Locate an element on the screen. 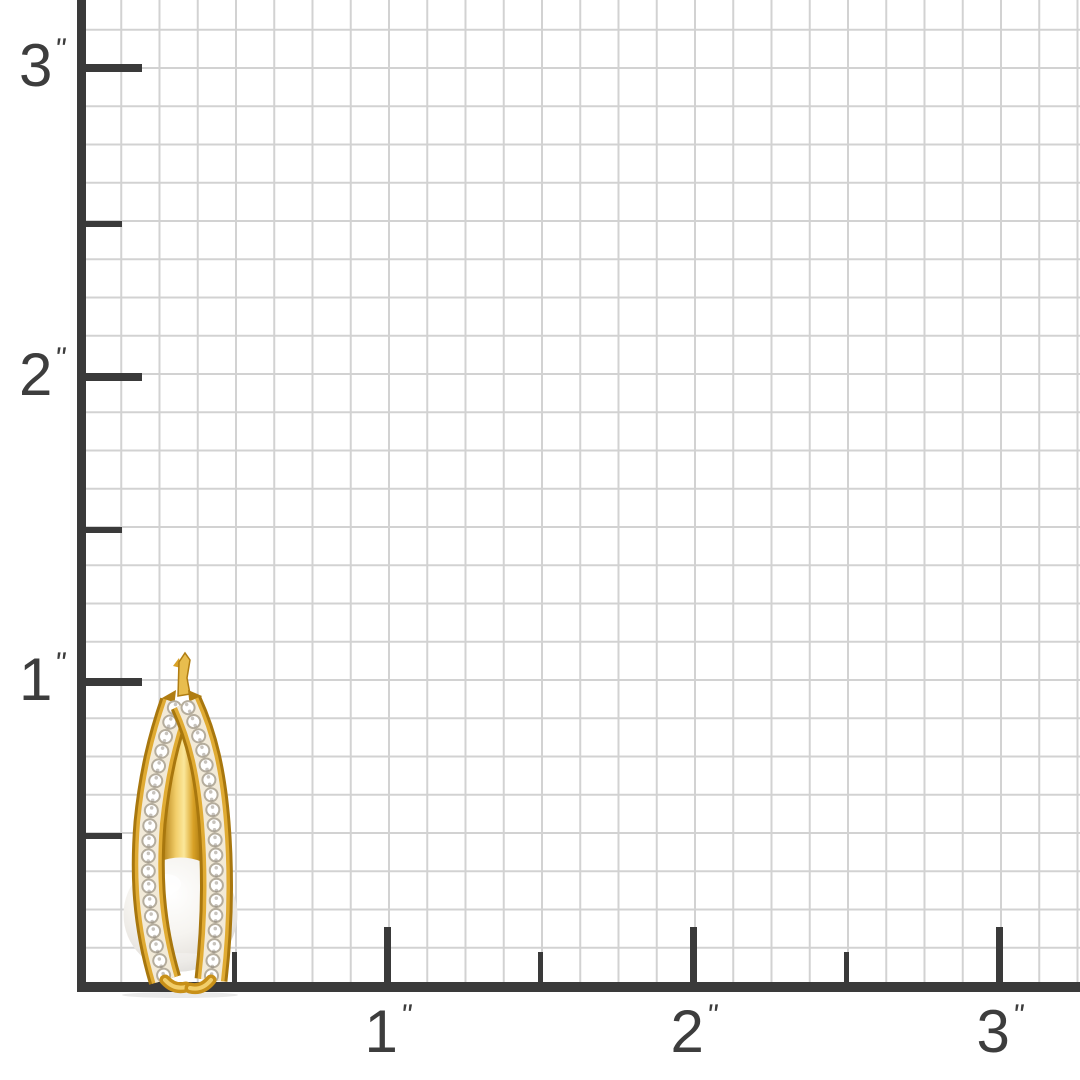 The width and height of the screenshot is (1080, 1080). diamond-row-right is located at coordinates (201, 841).